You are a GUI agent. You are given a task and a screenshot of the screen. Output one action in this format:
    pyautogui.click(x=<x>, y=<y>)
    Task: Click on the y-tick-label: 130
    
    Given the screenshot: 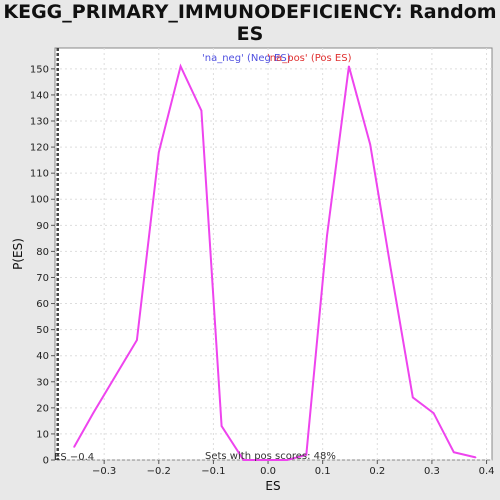 What is the action you would take?
    pyautogui.click(x=39, y=122)
    